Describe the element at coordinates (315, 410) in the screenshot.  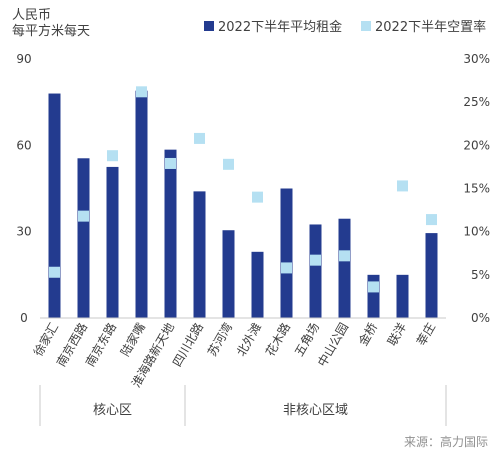
I see `group-label: 非核心区域` at that location.